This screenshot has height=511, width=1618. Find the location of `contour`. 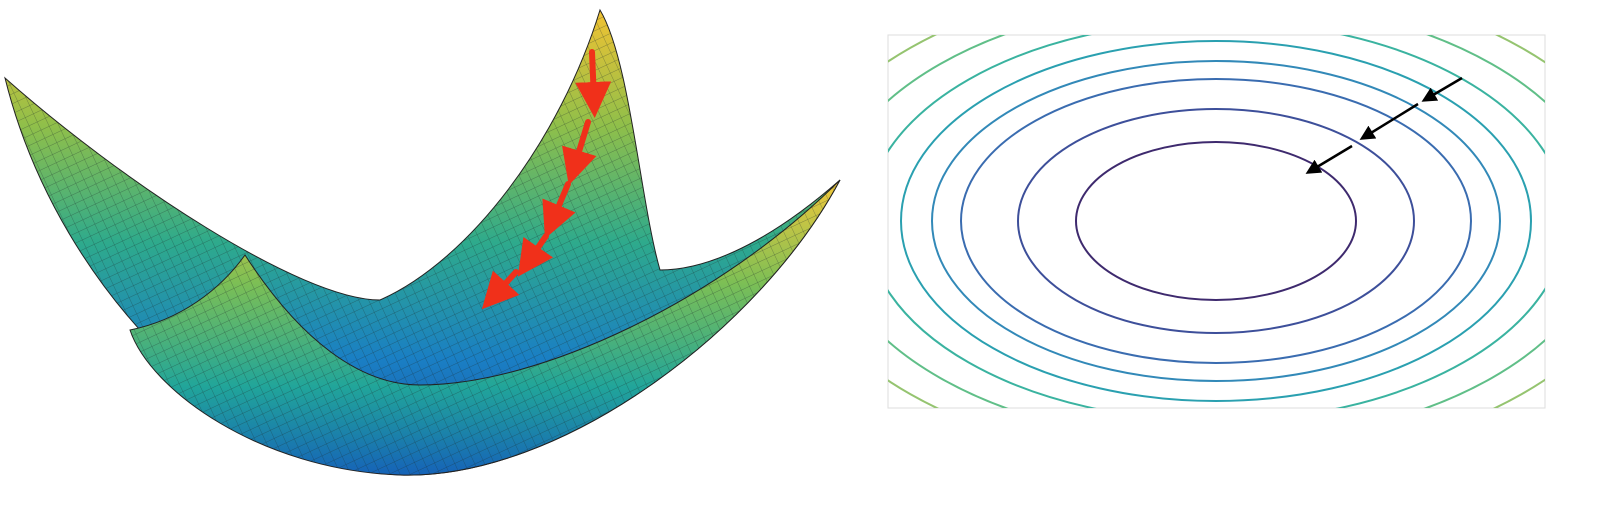

contour is located at coordinates (1216, 221).